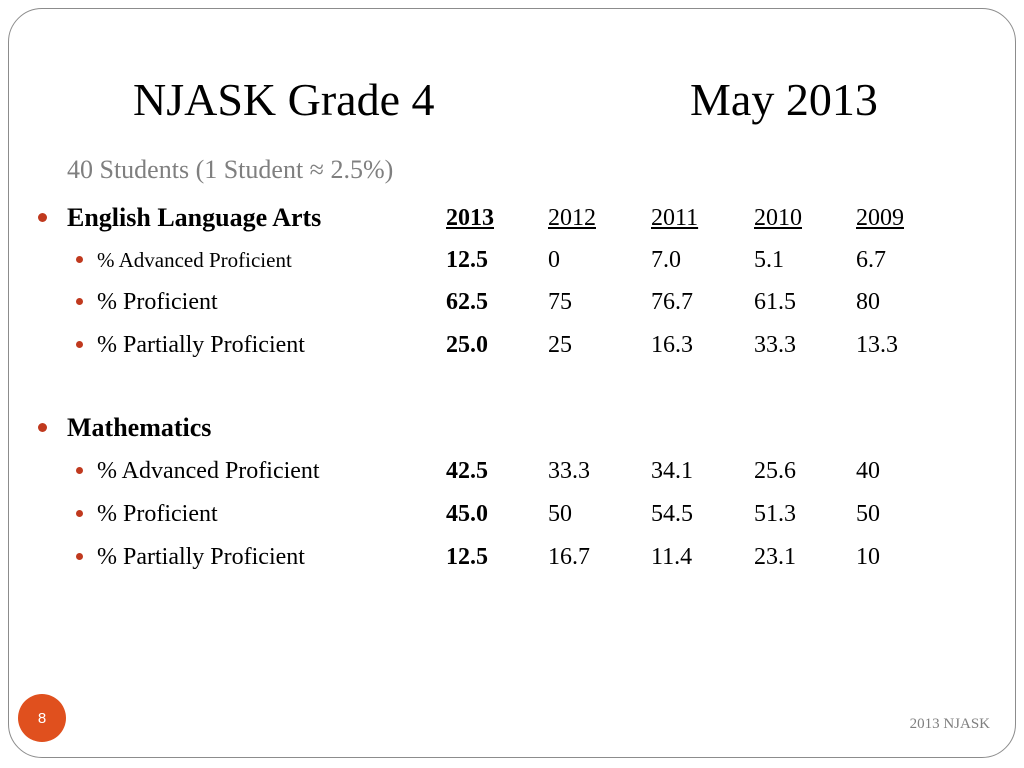 The height and width of the screenshot is (768, 1024). What do you see at coordinates (467, 514) in the screenshot?
I see `value-2013: 45.0` at bounding box center [467, 514].